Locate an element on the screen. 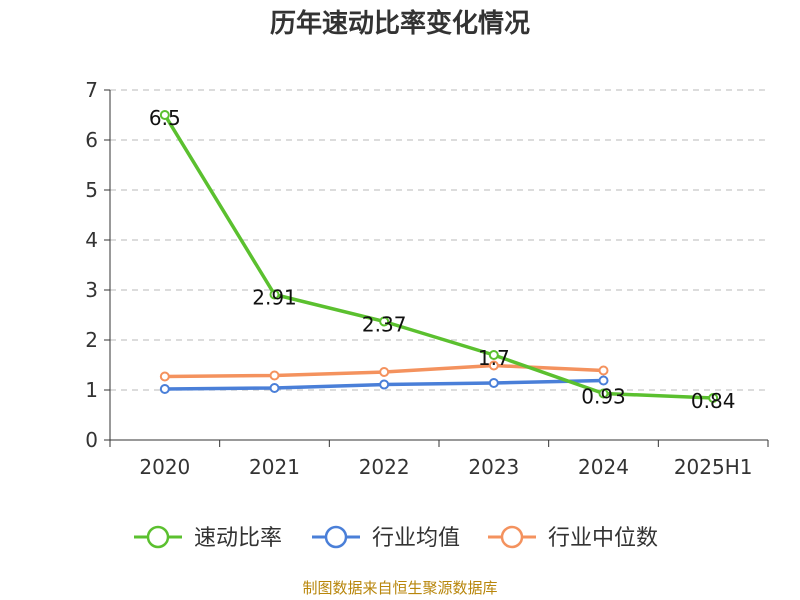 The height and width of the screenshot is (600, 800). legend-item: 速动比率 is located at coordinates (208, 538).